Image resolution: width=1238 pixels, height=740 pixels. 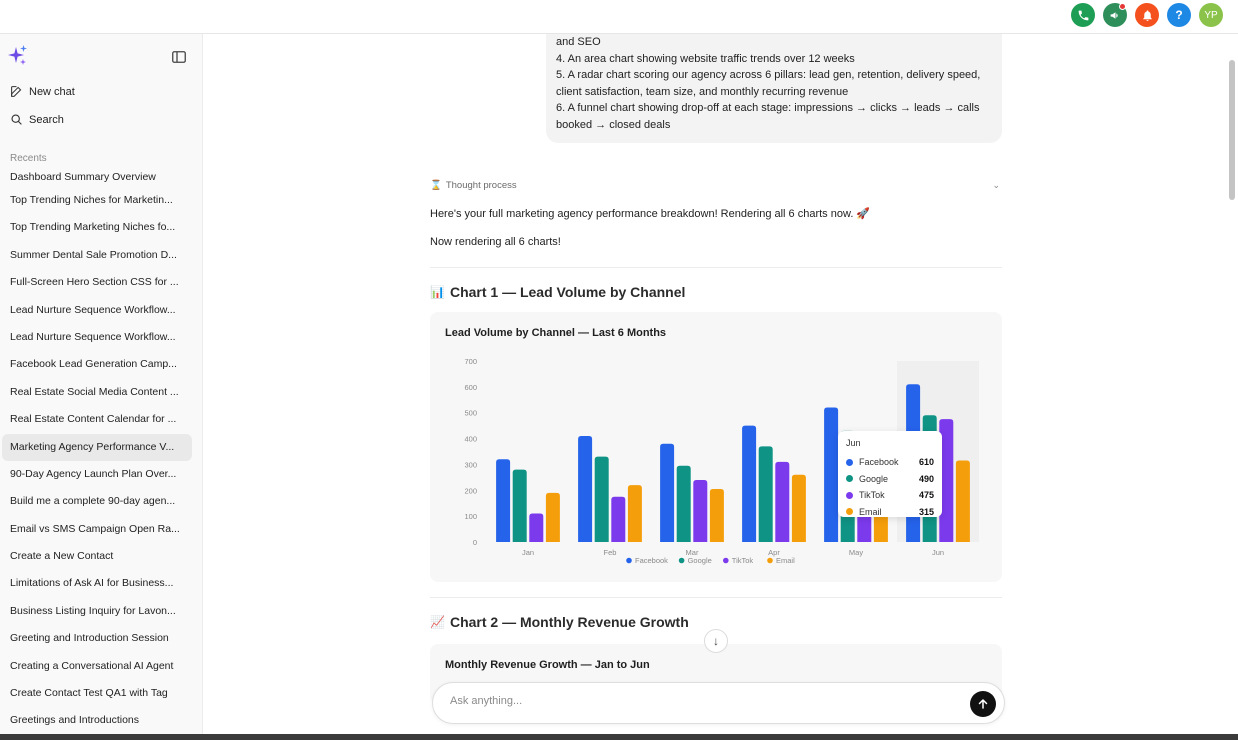 I want to click on bar-chart-emoji-icon: 📊, so click(x=437, y=292).